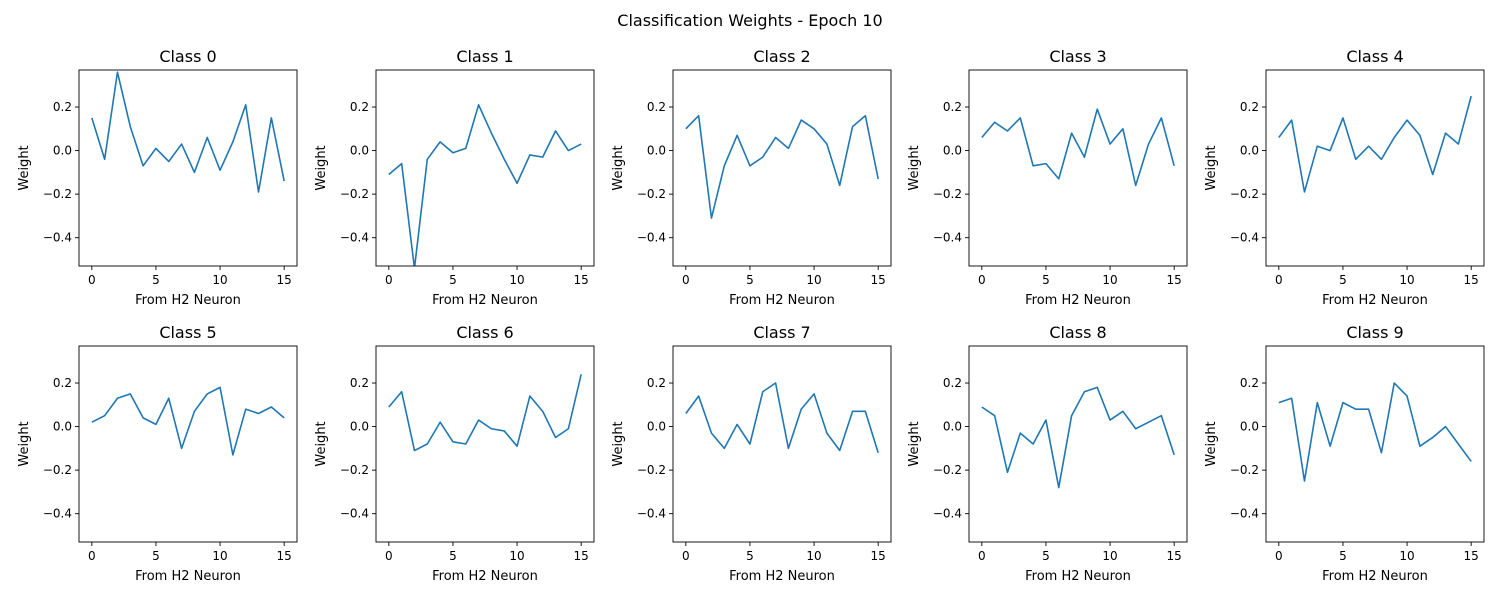 The width and height of the screenshot is (1500, 600). Describe the element at coordinates (187, 332) in the screenshot. I see `subplot-title: Class 5` at that location.